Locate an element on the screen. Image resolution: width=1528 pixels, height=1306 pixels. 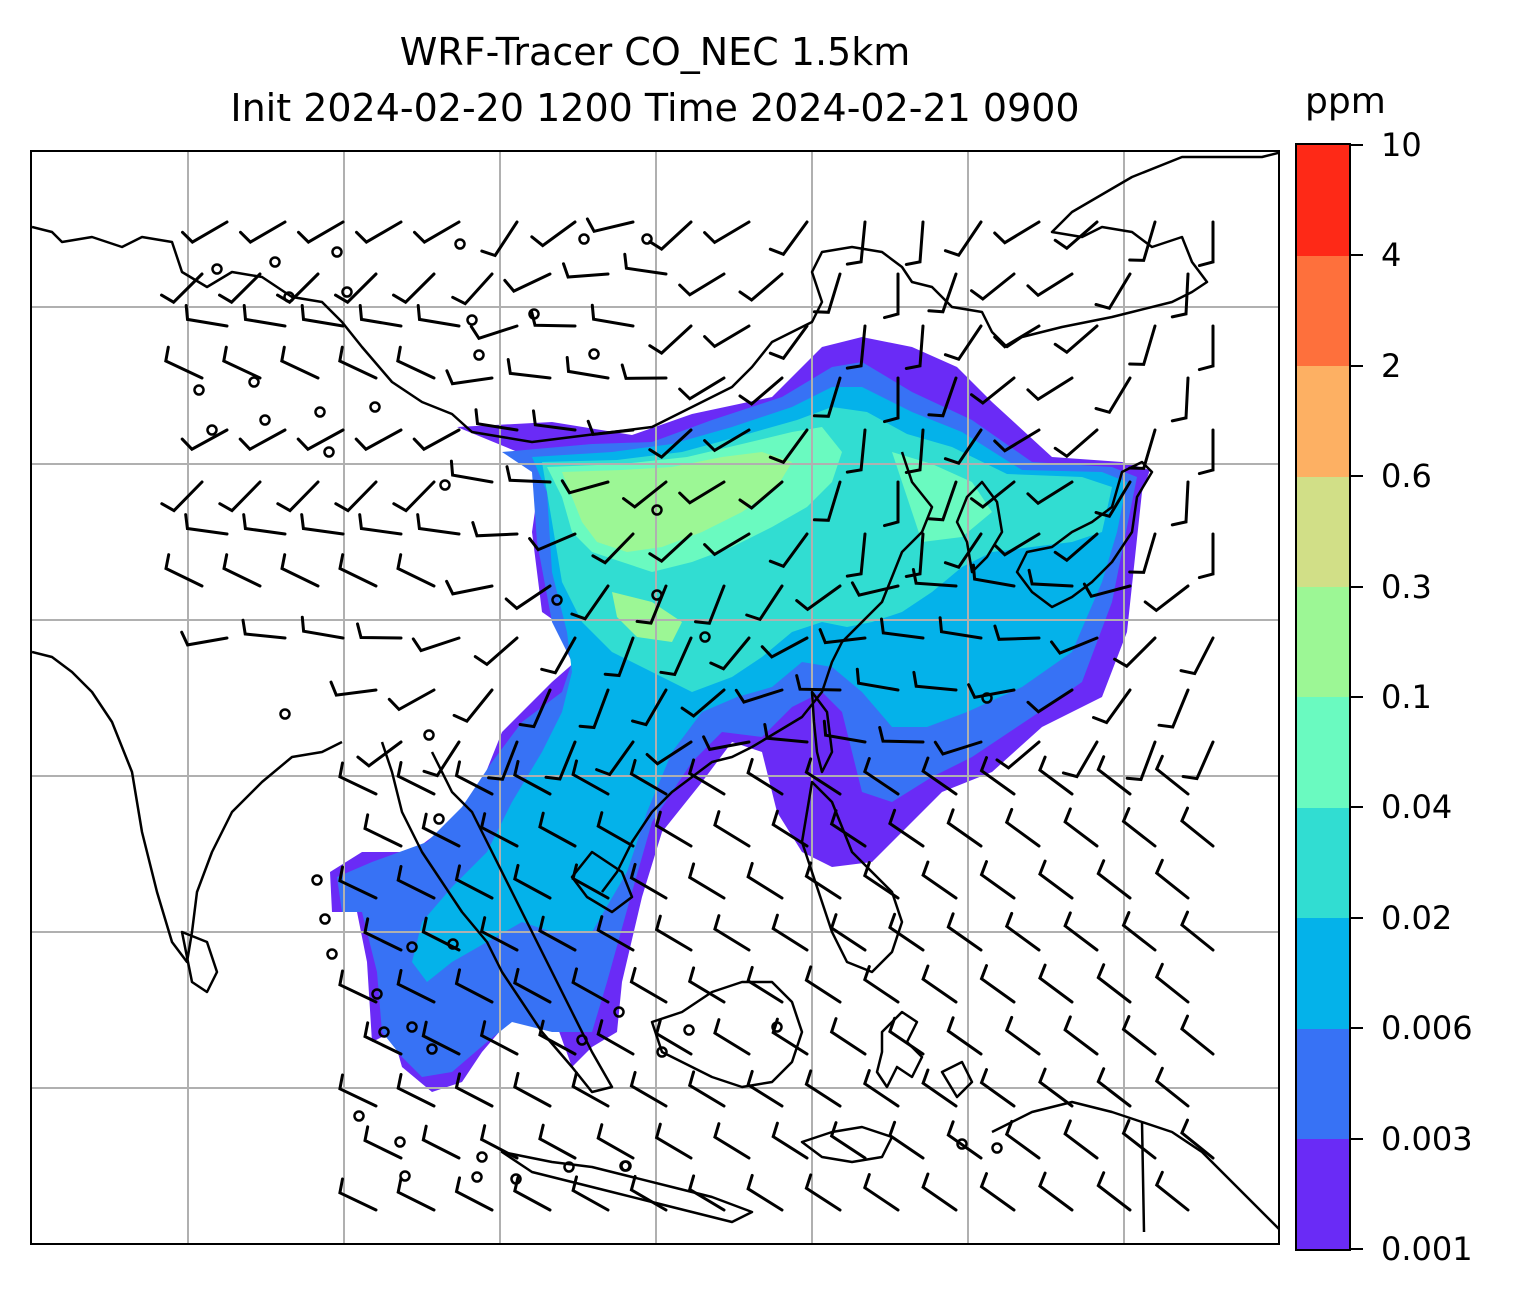
colorbar-tick-label: 0.6 is located at coordinates (1406, 476).